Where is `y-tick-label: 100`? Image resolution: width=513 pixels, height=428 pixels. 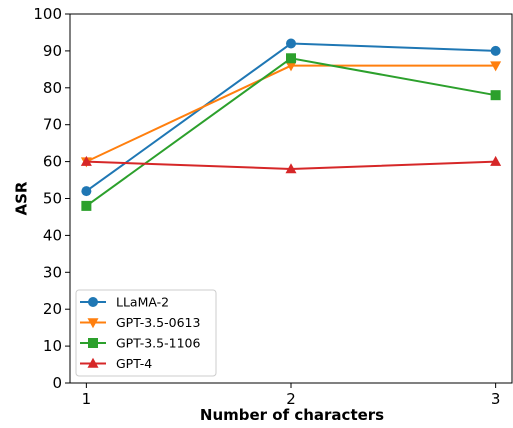
y-tick-label: 100 is located at coordinates (47, 14).